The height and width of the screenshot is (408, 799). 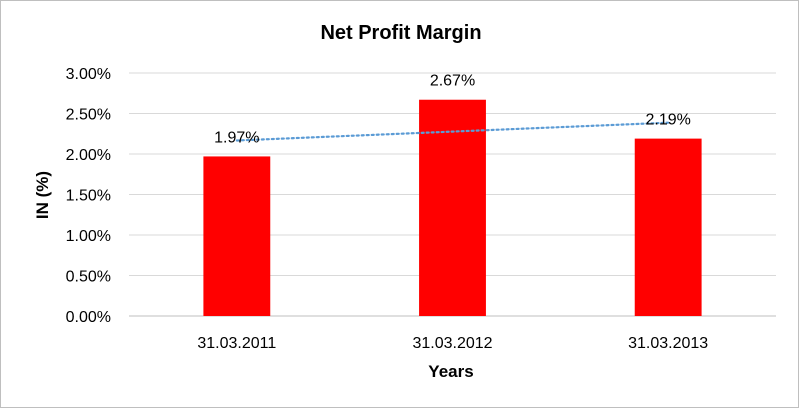 What do you see at coordinates (88, 155) in the screenshot?
I see `y-tick-label: 2.00%` at bounding box center [88, 155].